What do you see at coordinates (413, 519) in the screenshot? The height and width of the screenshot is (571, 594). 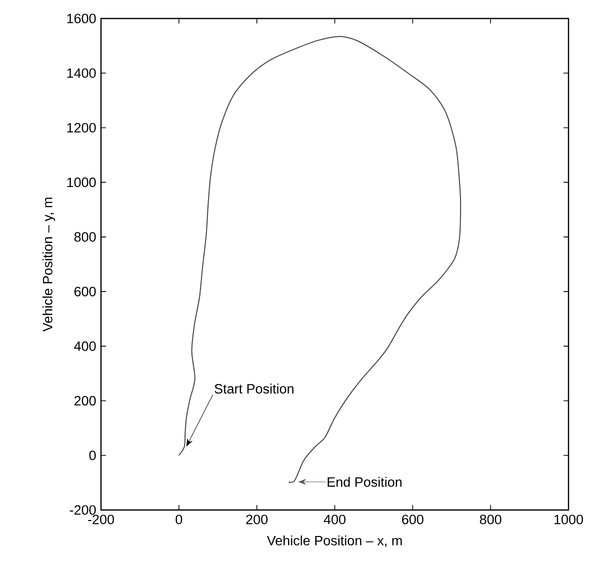 I see `x-tick-label: 600` at bounding box center [413, 519].